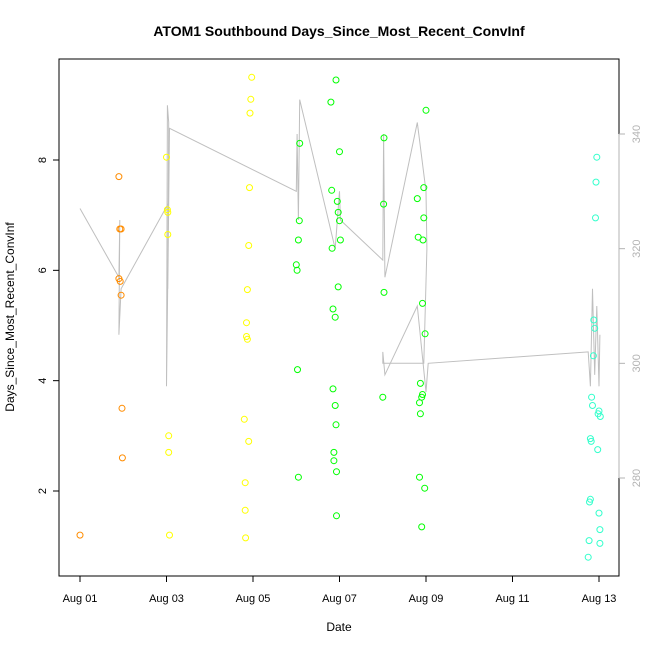 This screenshot has width=650, height=650. What do you see at coordinates (48, 325) in the screenshot?
I see `y-axis: 2 4 6 8` at bounding box center [48, 325].